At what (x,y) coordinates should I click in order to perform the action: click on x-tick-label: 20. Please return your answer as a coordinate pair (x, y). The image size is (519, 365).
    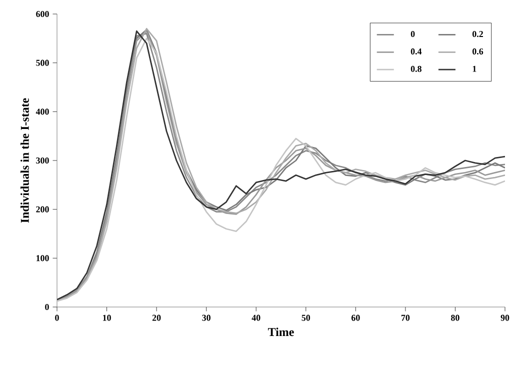
    Looking at the image, I should click on (156, 317).